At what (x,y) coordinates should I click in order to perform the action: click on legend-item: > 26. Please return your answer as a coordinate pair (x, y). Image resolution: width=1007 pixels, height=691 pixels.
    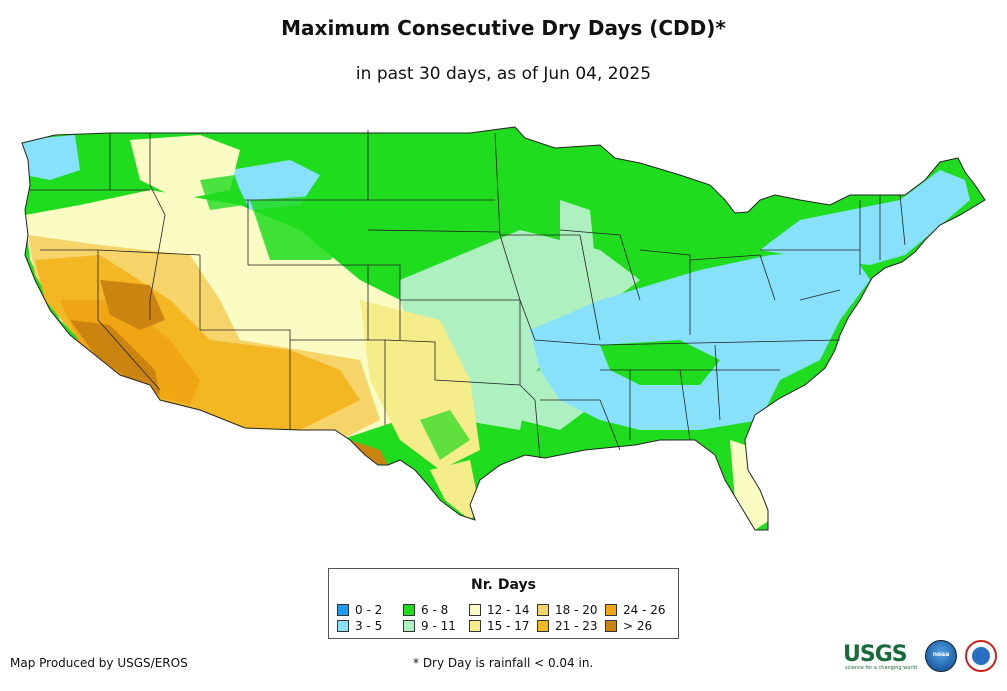
    Looking at the image, I should click on (628, 626).